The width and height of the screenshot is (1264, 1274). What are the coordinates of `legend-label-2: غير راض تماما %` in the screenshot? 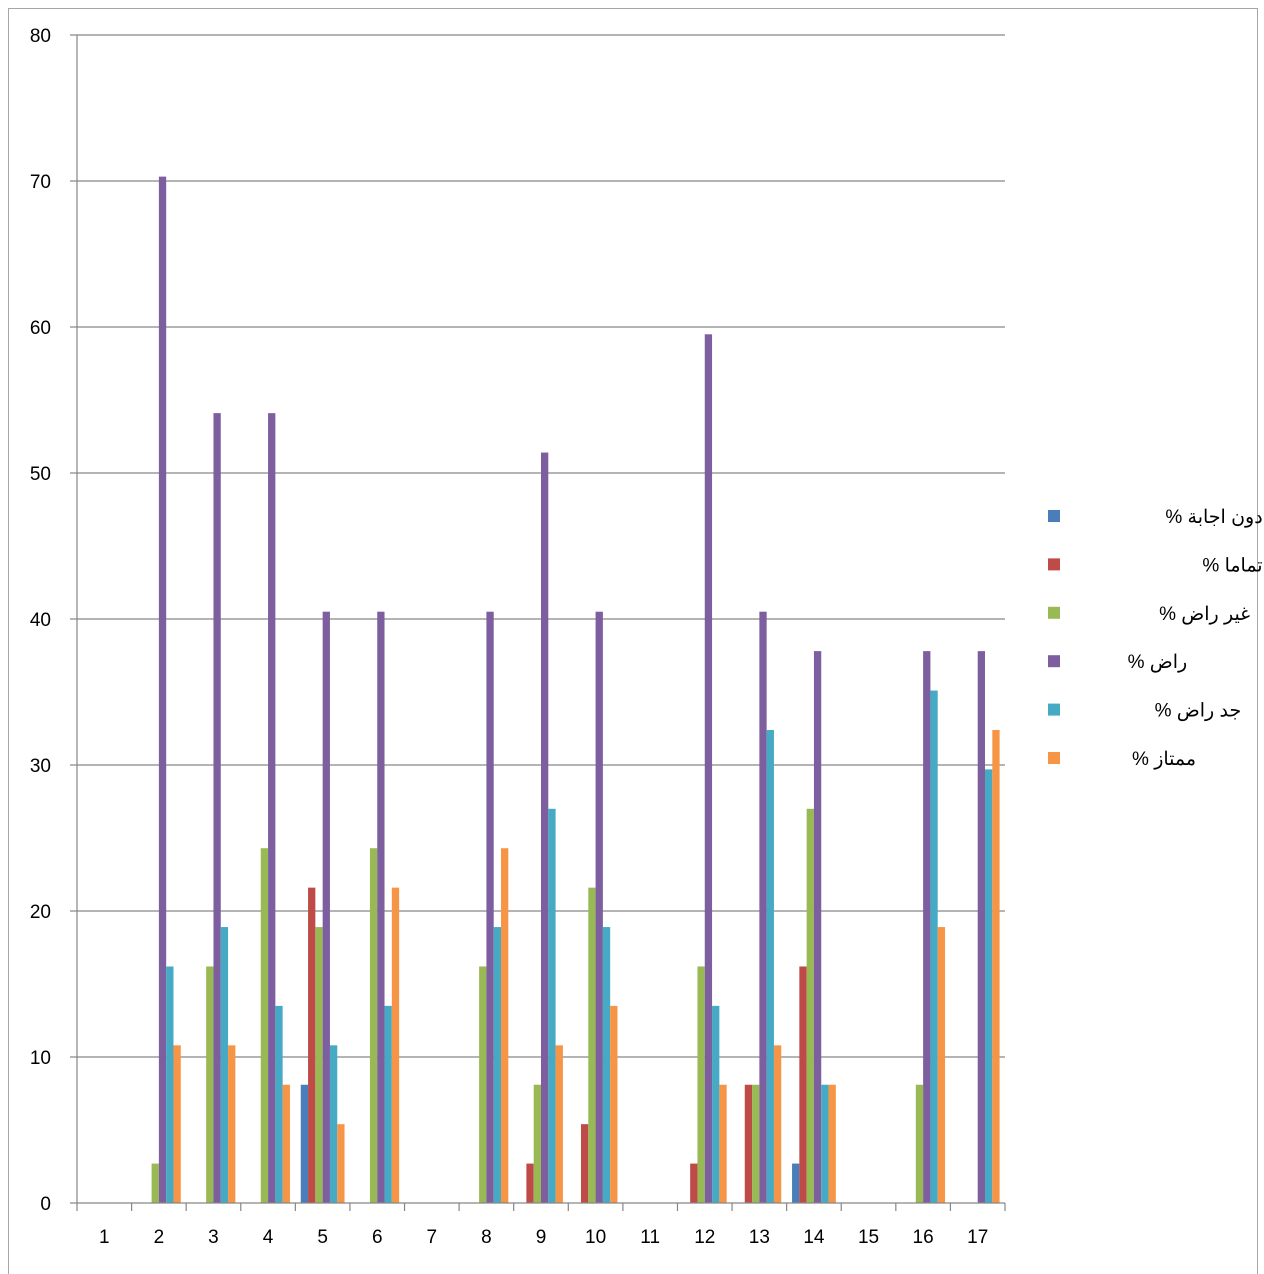 It's located at (1233, 565).